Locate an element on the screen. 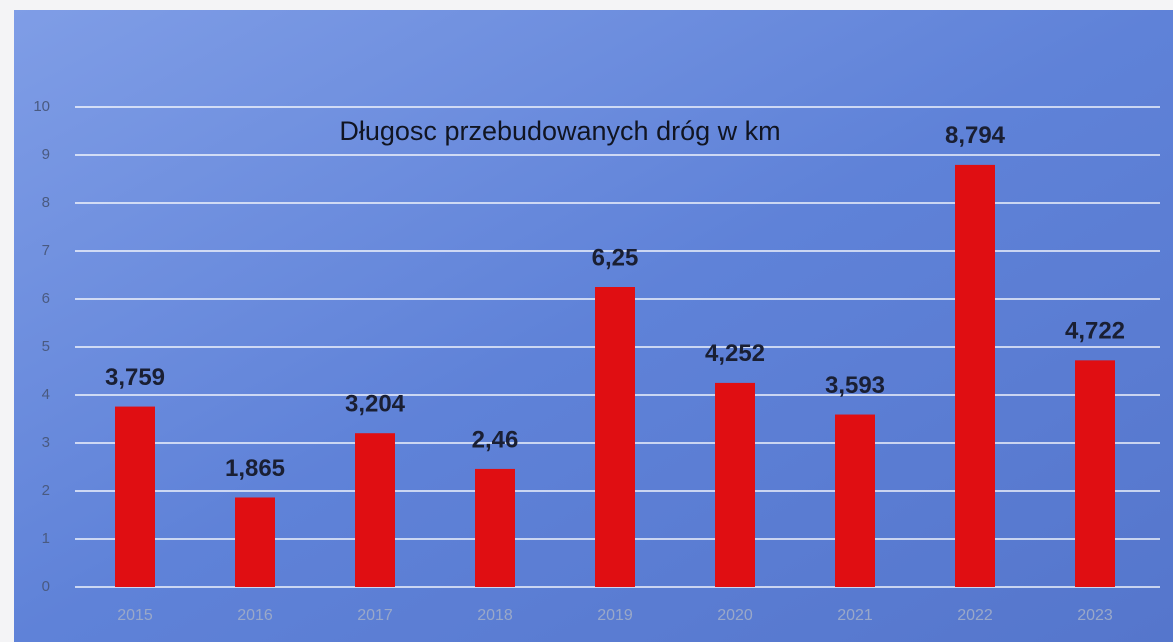 This screenshot has height=642, width=1173. y-tick-label: 4 is located at coordinates (46, 394).